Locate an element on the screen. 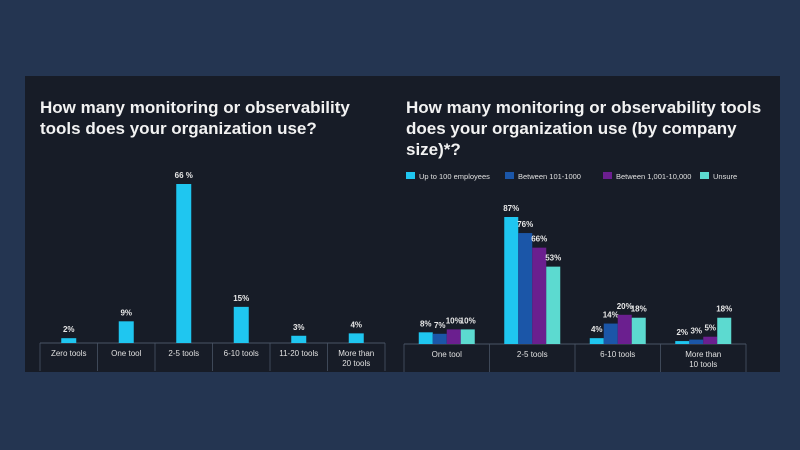 The image size is (800, 450). left-tick-label-11-20-tools: 11-20 tools is located at coordinates (298, 353).